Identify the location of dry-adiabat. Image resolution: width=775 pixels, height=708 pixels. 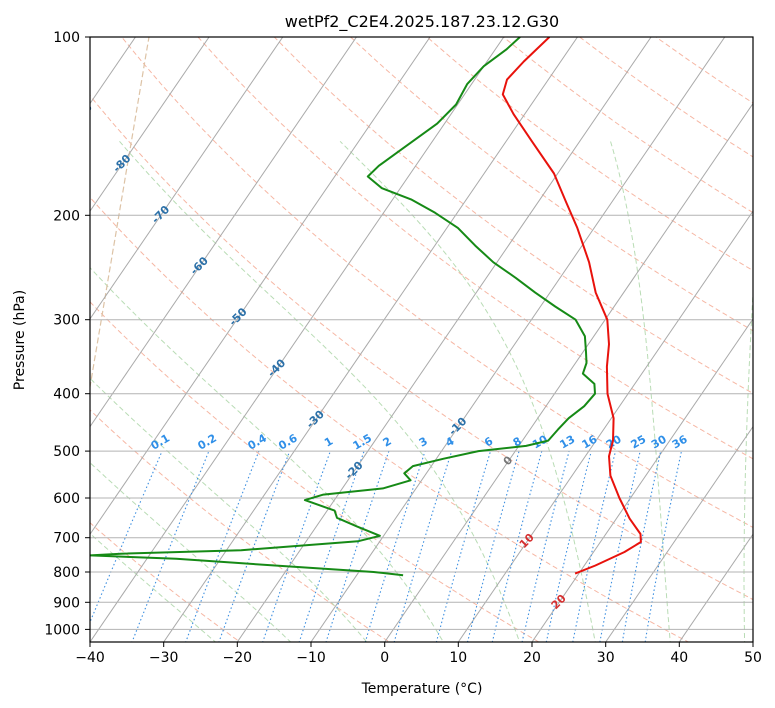
(165, 582).